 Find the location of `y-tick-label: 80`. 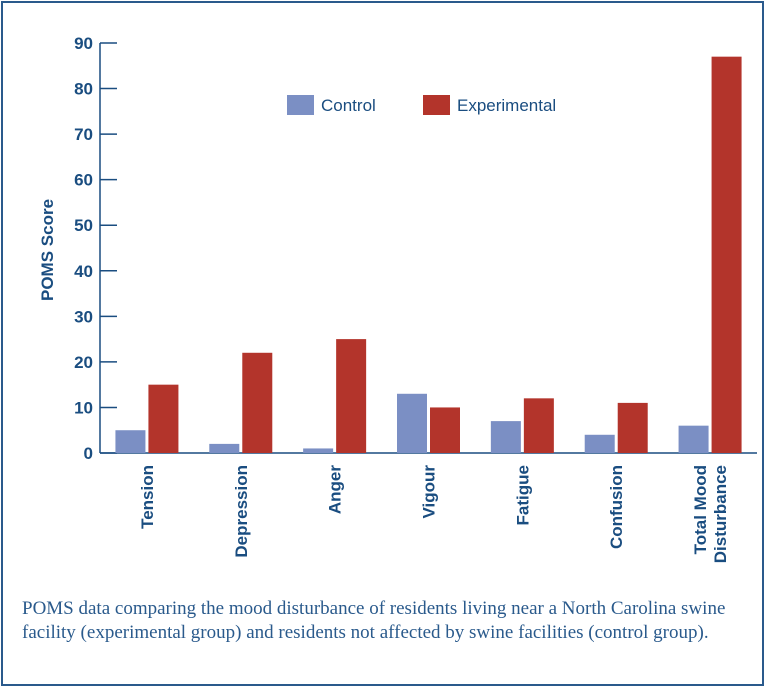

y-tick-label: 80 is located at coordinates (83, 89).